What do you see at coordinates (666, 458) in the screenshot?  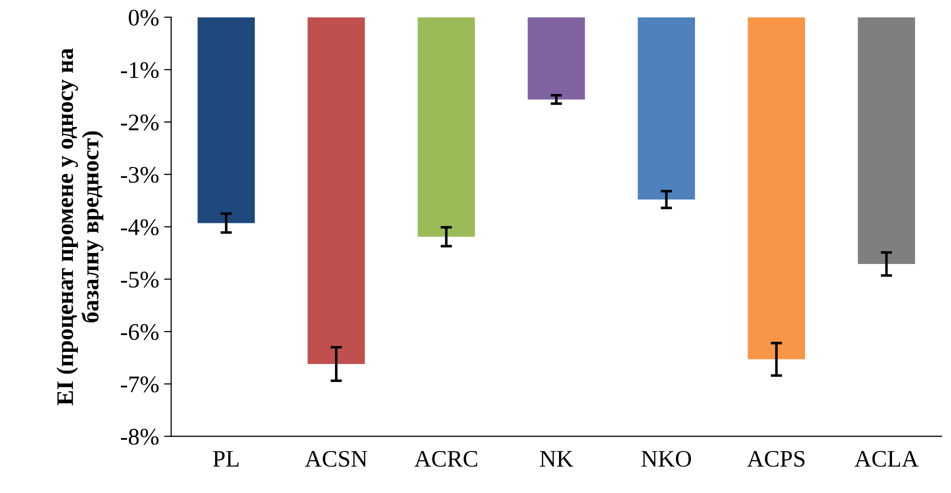 I see `x-tick-label: NKO` at bounding box center [666, 458].